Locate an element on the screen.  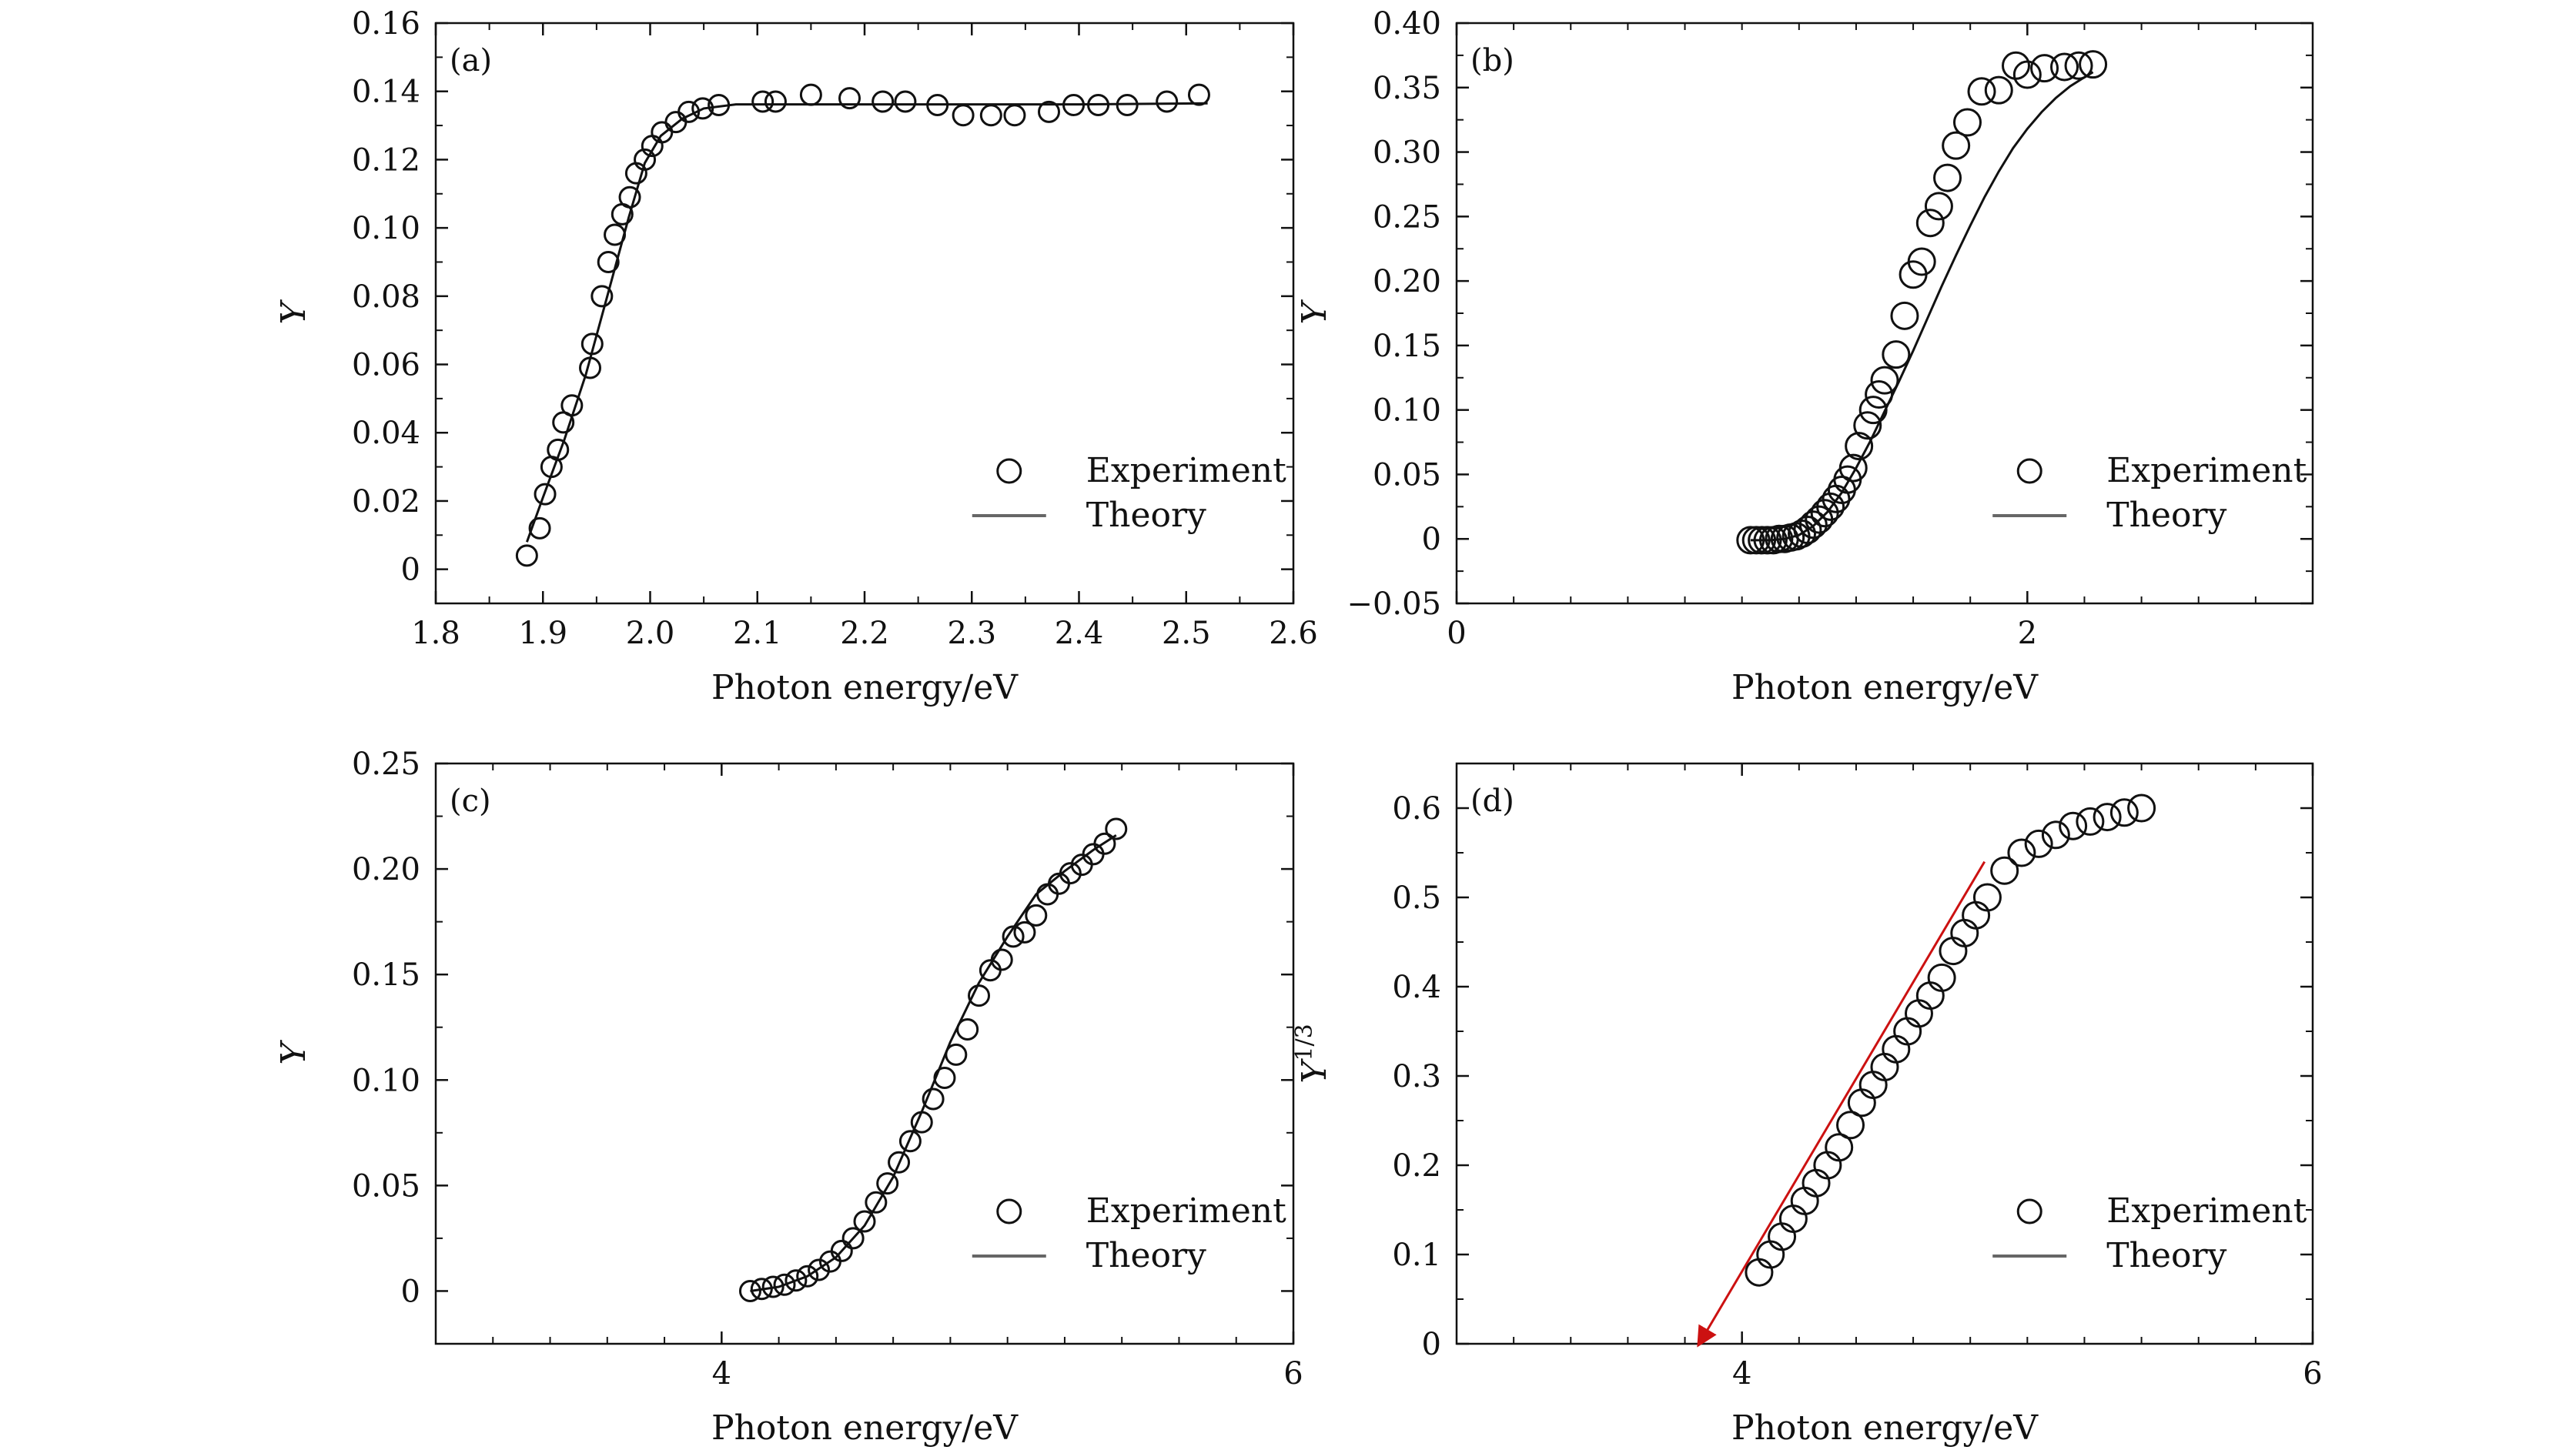
y-tick-label: 0.05 is located at coordinates (1407, 475).